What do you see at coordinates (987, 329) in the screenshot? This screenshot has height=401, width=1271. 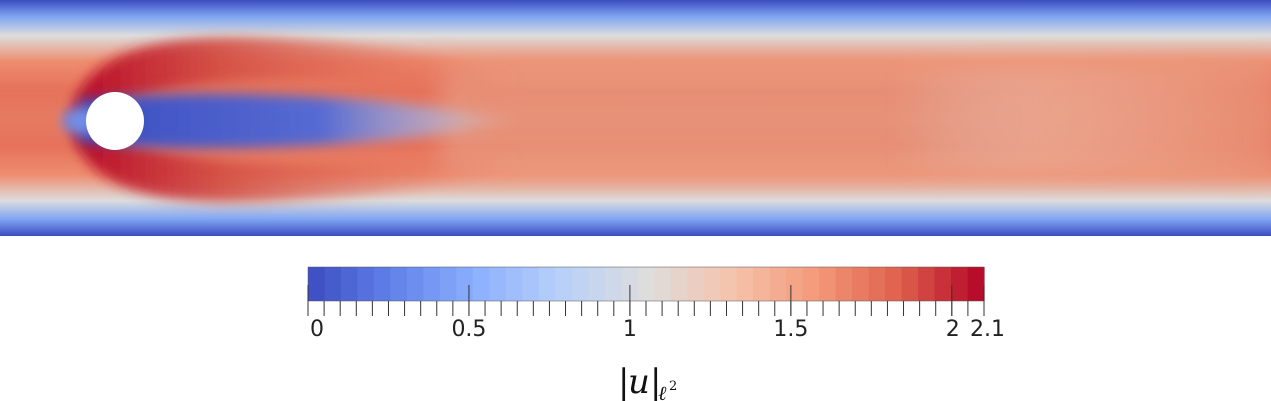 I see `colorbar-tick-label: 2.1` at bounding box center [987, 329].